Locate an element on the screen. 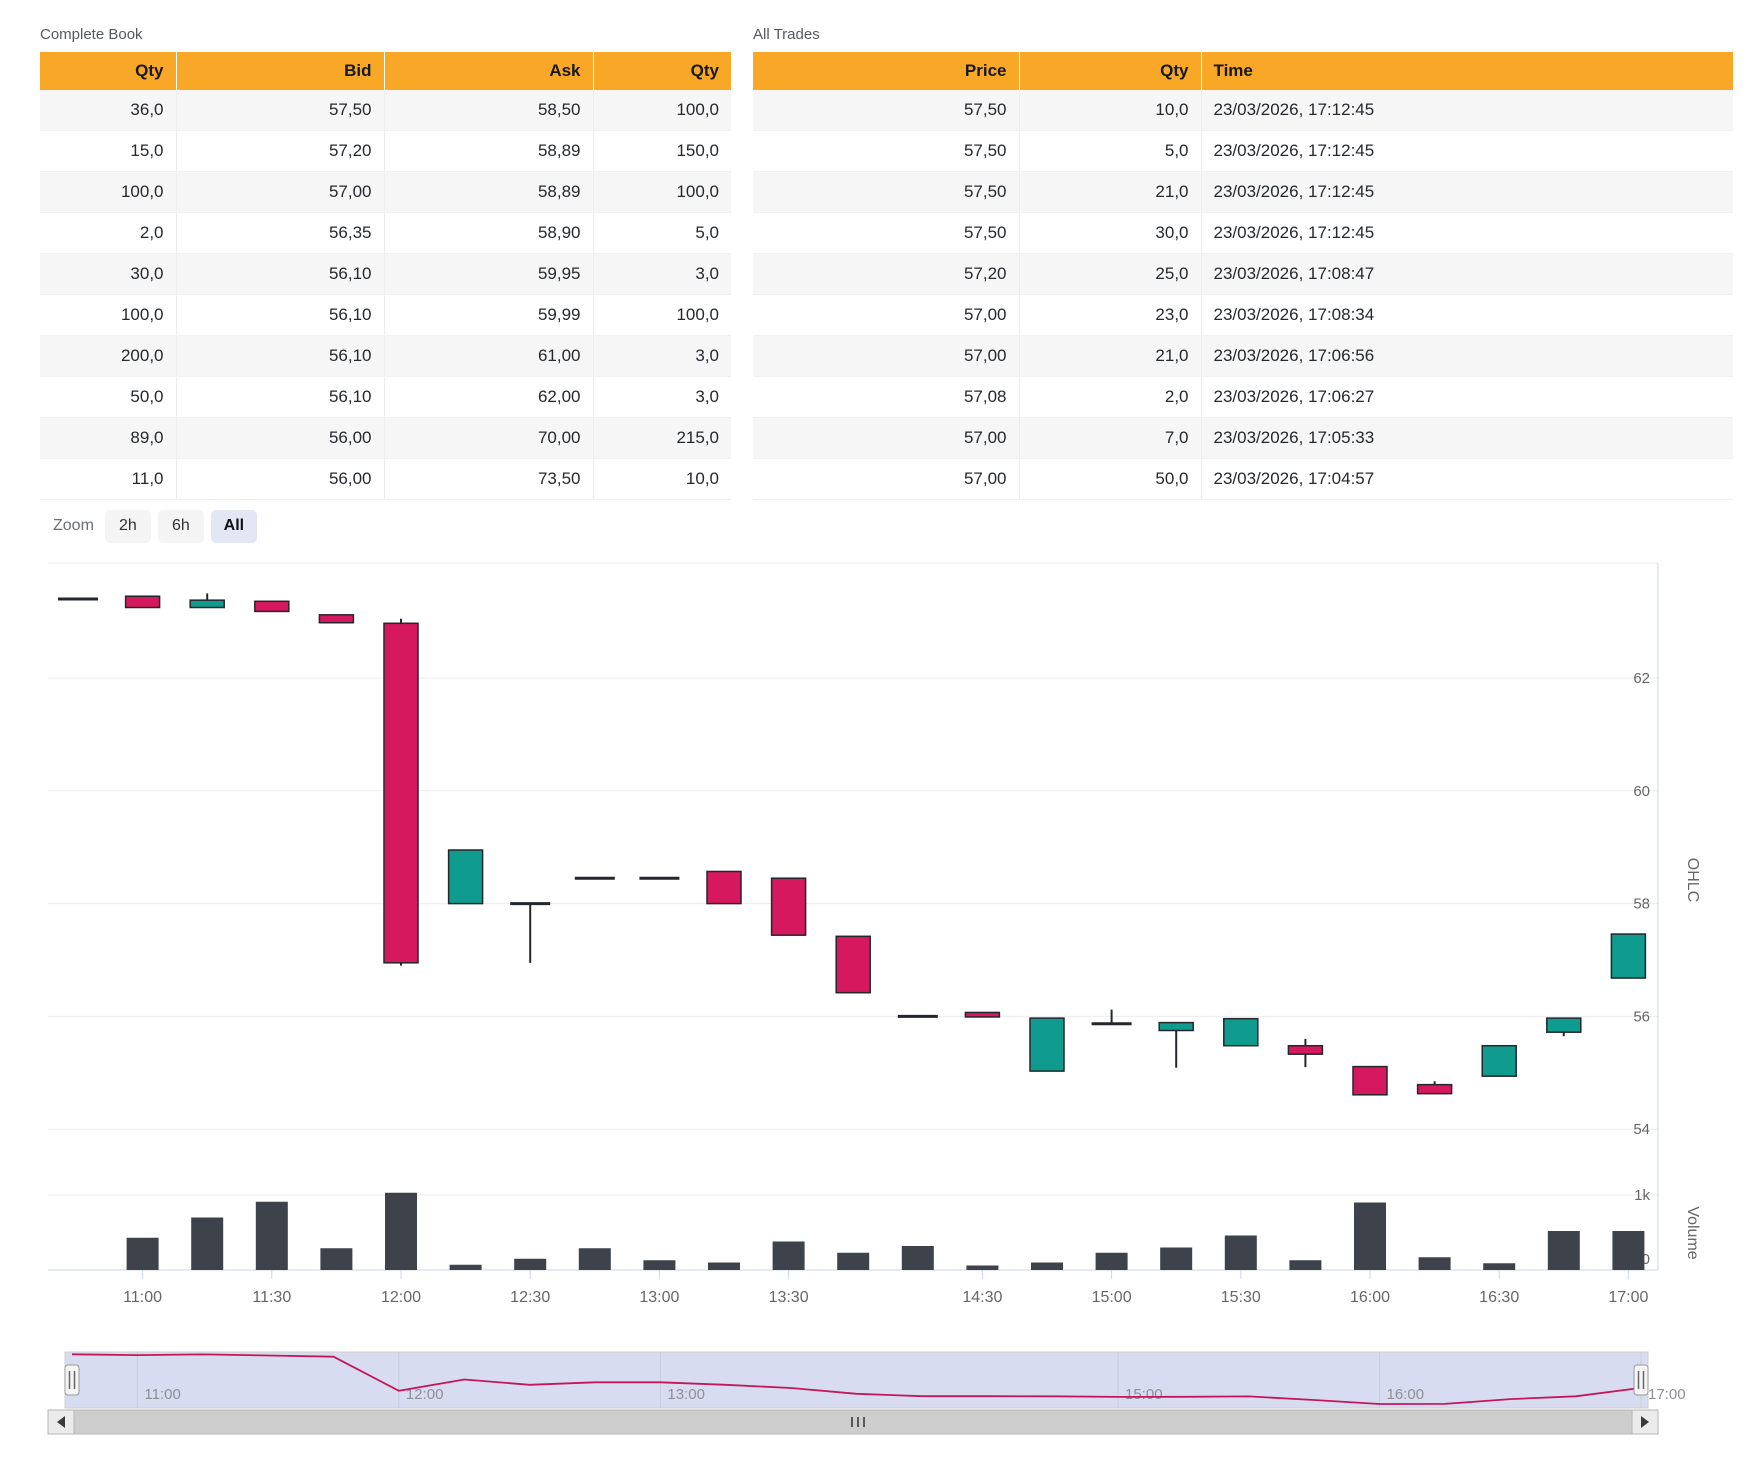 The width and height of the screenshot is (1748, 1480). scrollbar is located at coordinates (853, 1422).